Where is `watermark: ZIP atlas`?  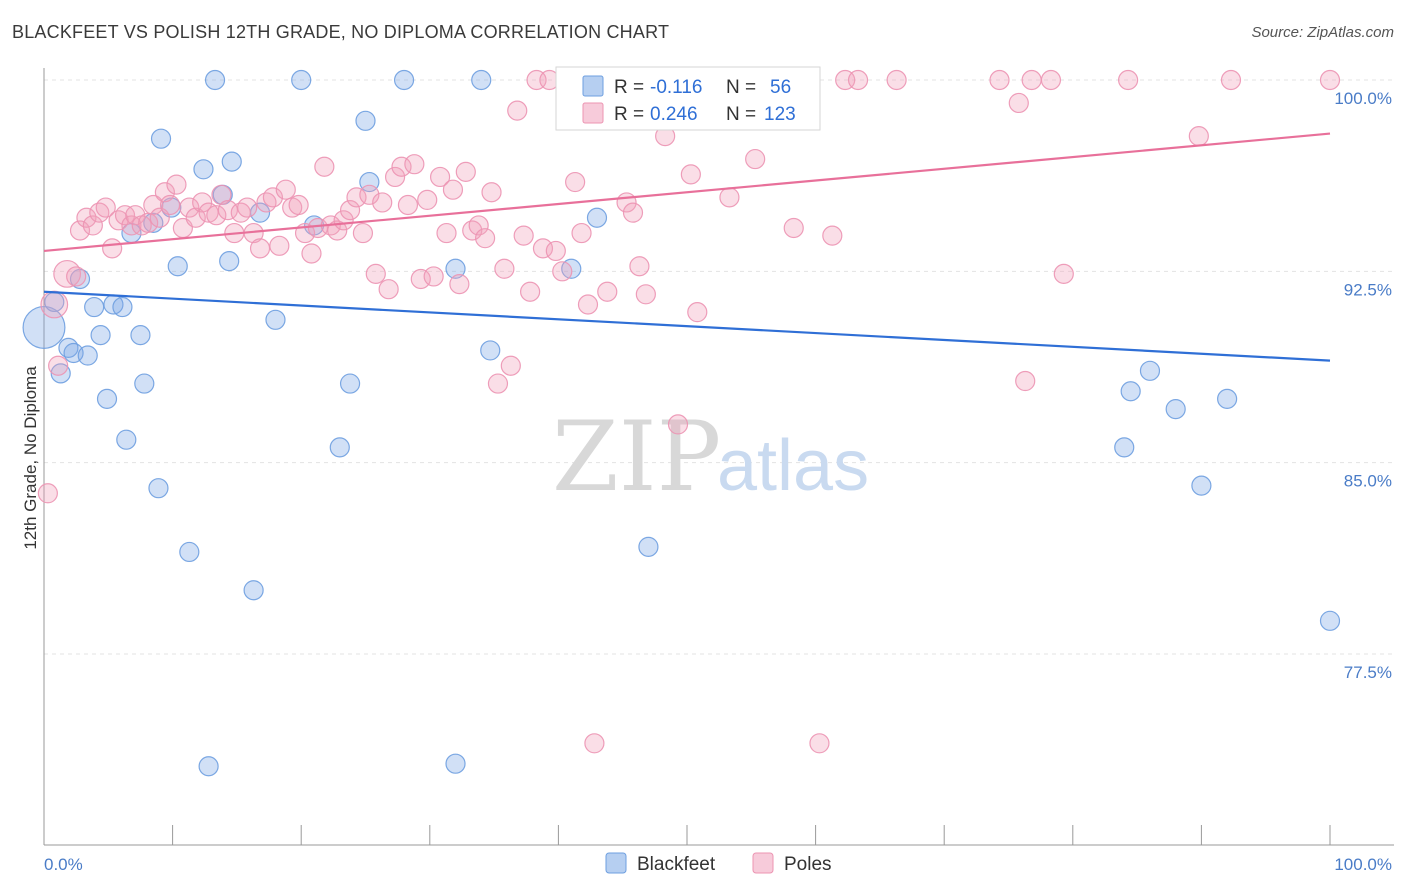
watermark: ZIP atlas is located at coordinates (710, 457).